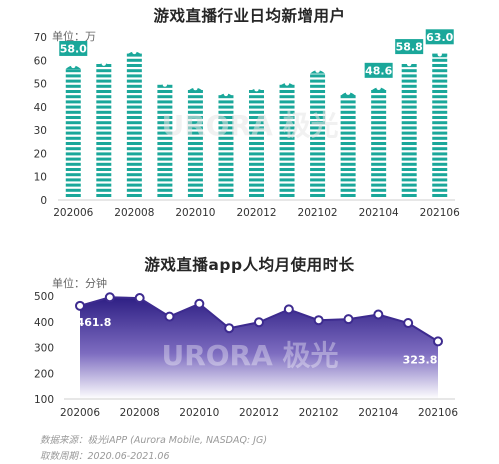 The height and width of the screenshot is (464, 499). I want to click on area-x-tick-label: 202102, so click(319, 413).